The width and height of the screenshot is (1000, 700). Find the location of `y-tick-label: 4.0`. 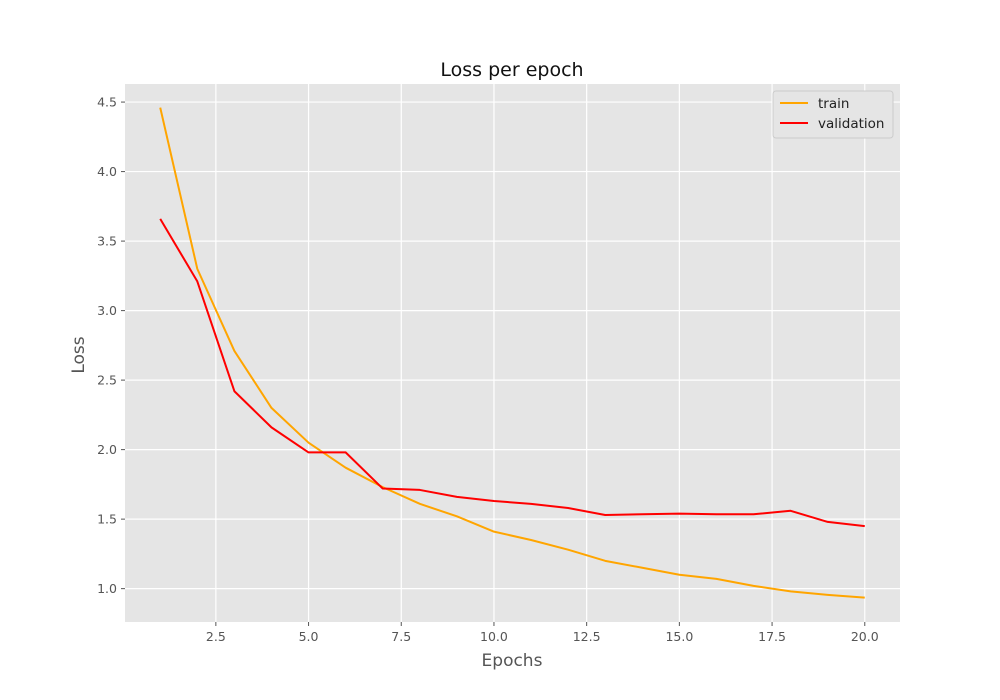

y-tick-label: 4.0 is located at coordinates (107, 171).